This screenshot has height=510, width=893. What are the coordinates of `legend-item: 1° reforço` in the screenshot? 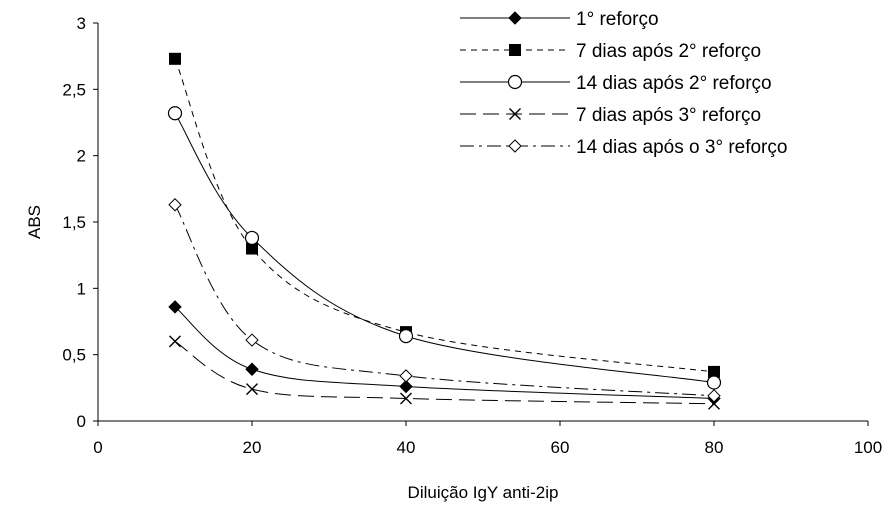 It's located at (559, 19).